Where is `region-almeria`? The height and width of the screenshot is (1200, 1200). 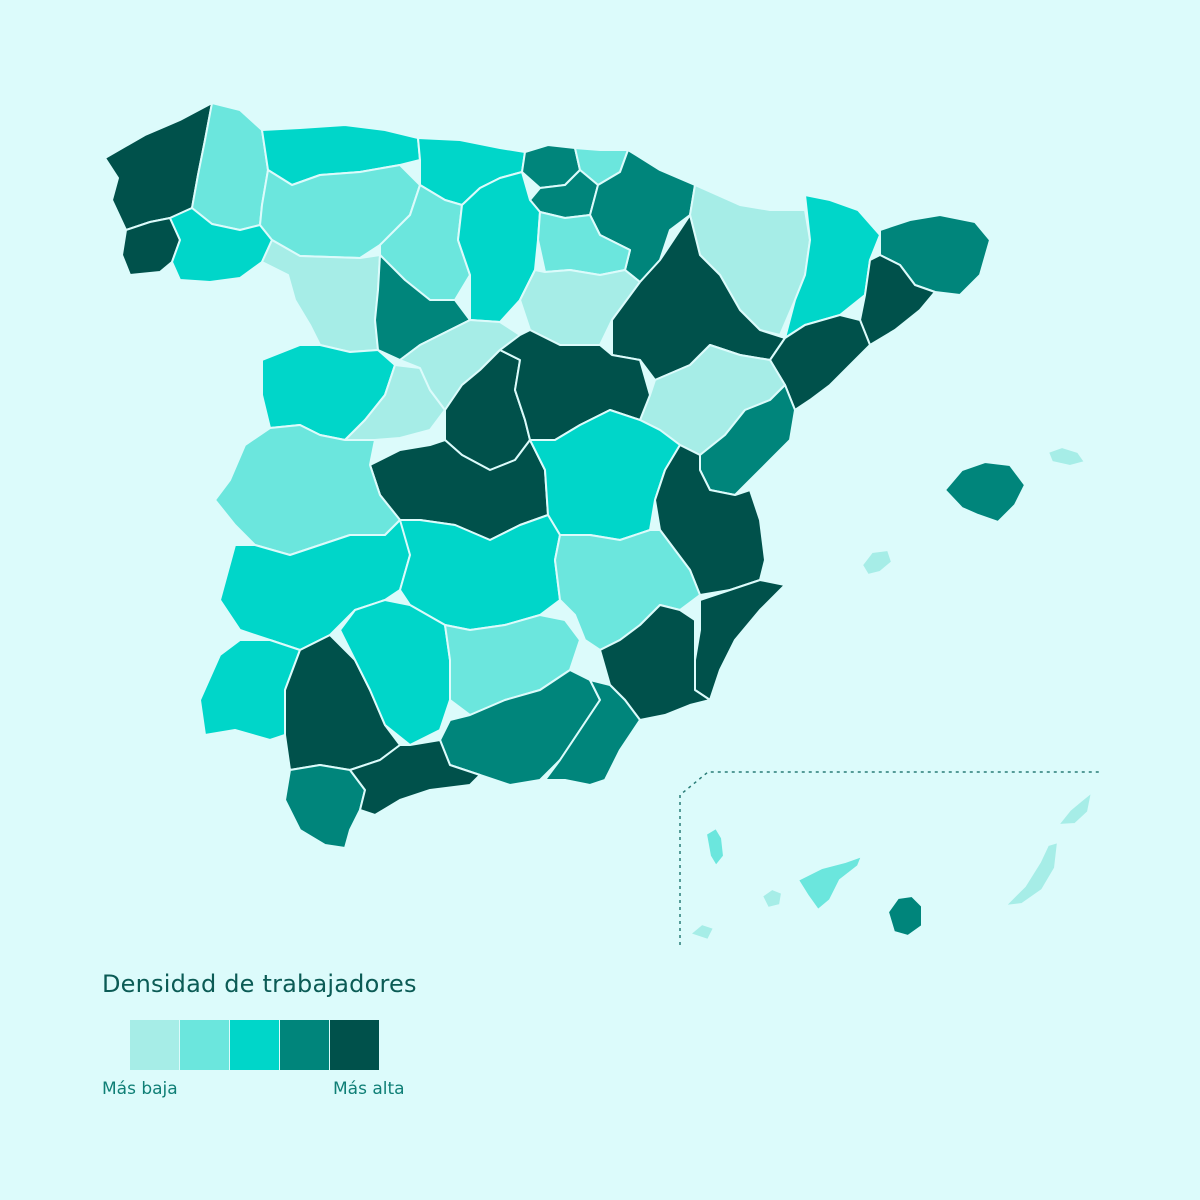 region-almeria is located at coordinates (592, 732).